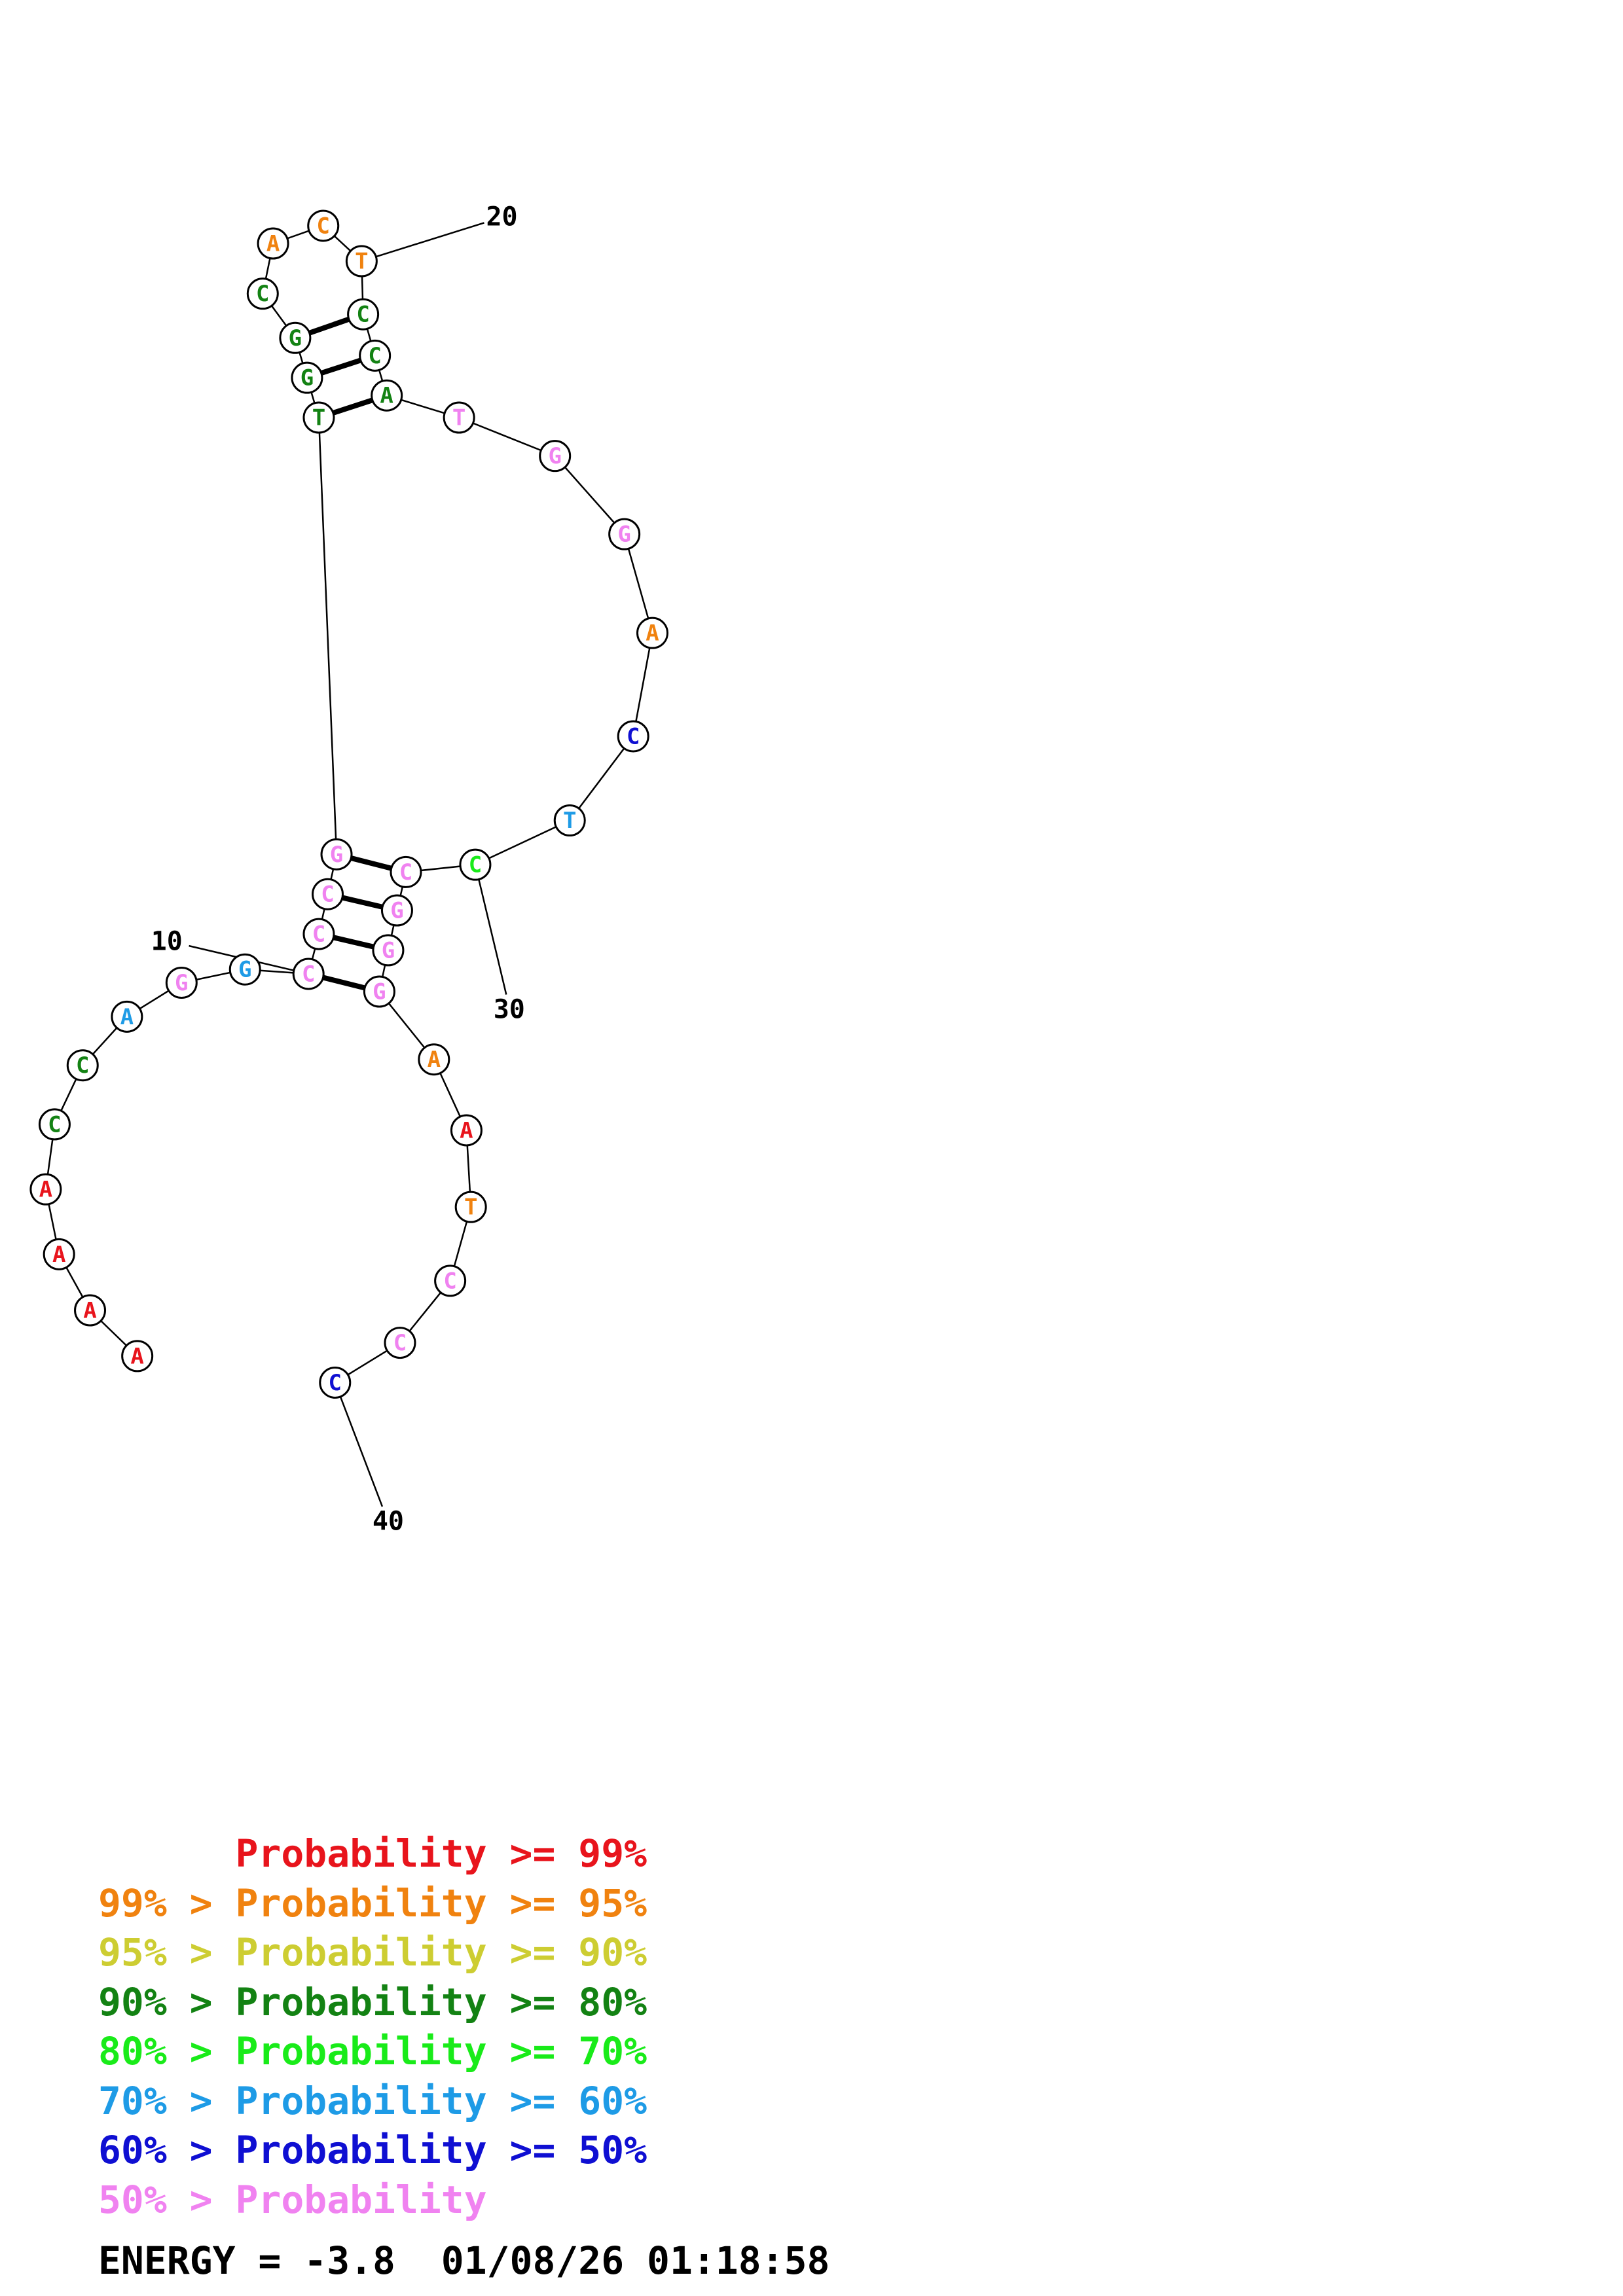 This screenshot has width=1623, height=2296. I want to click on legend-text: Probability >= 80%, so click(441, 2001).